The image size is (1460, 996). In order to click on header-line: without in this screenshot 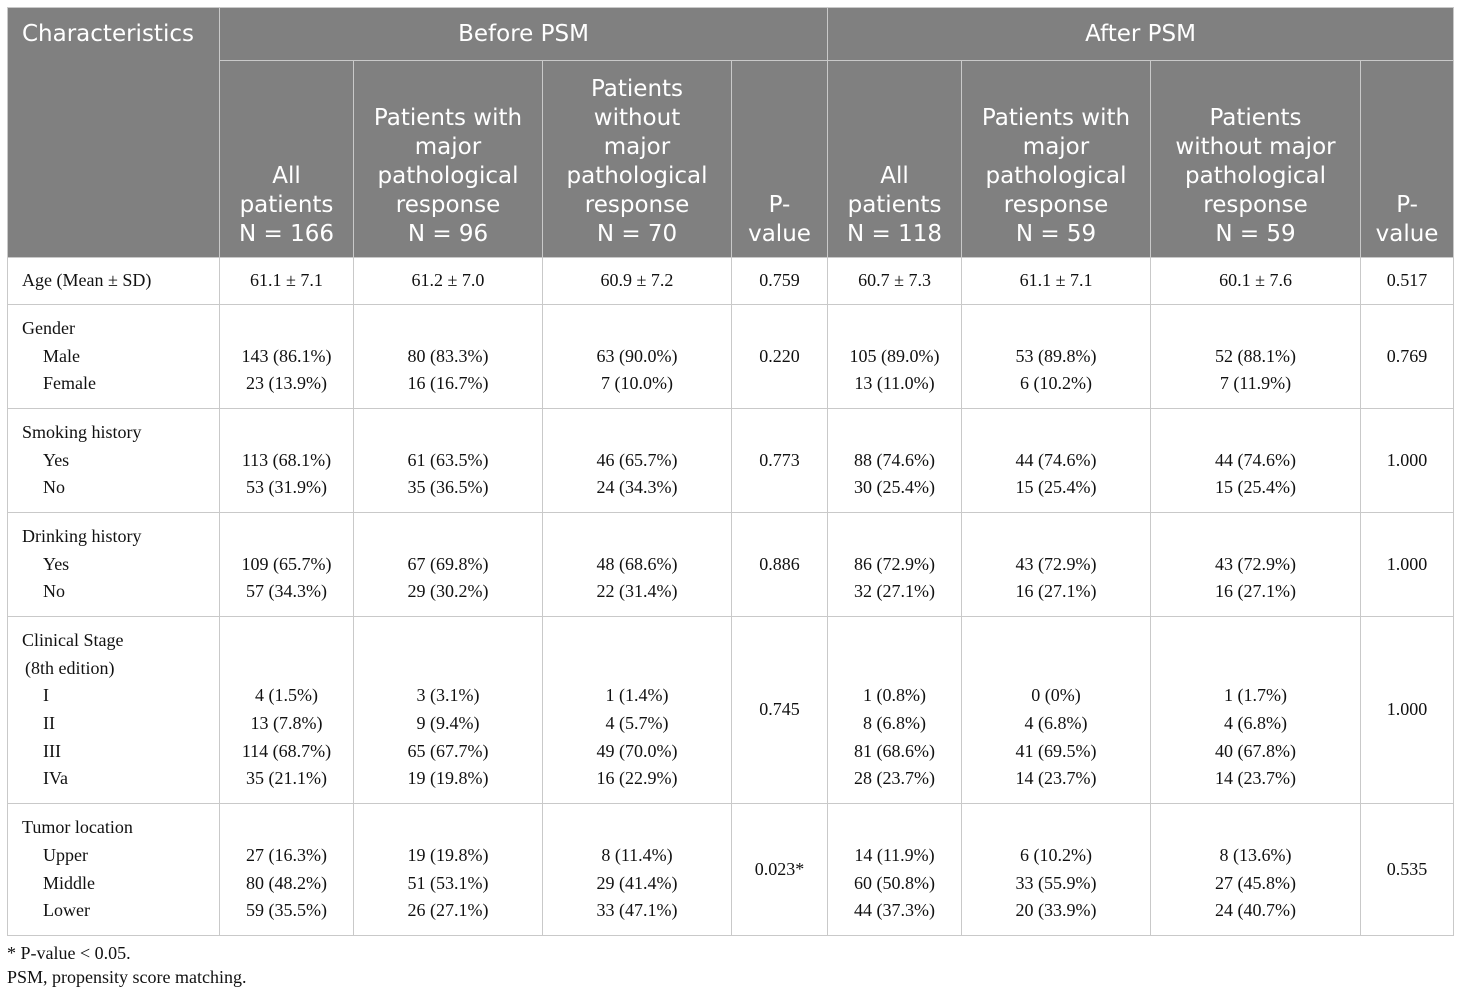, I will do `click(637, 118)`.